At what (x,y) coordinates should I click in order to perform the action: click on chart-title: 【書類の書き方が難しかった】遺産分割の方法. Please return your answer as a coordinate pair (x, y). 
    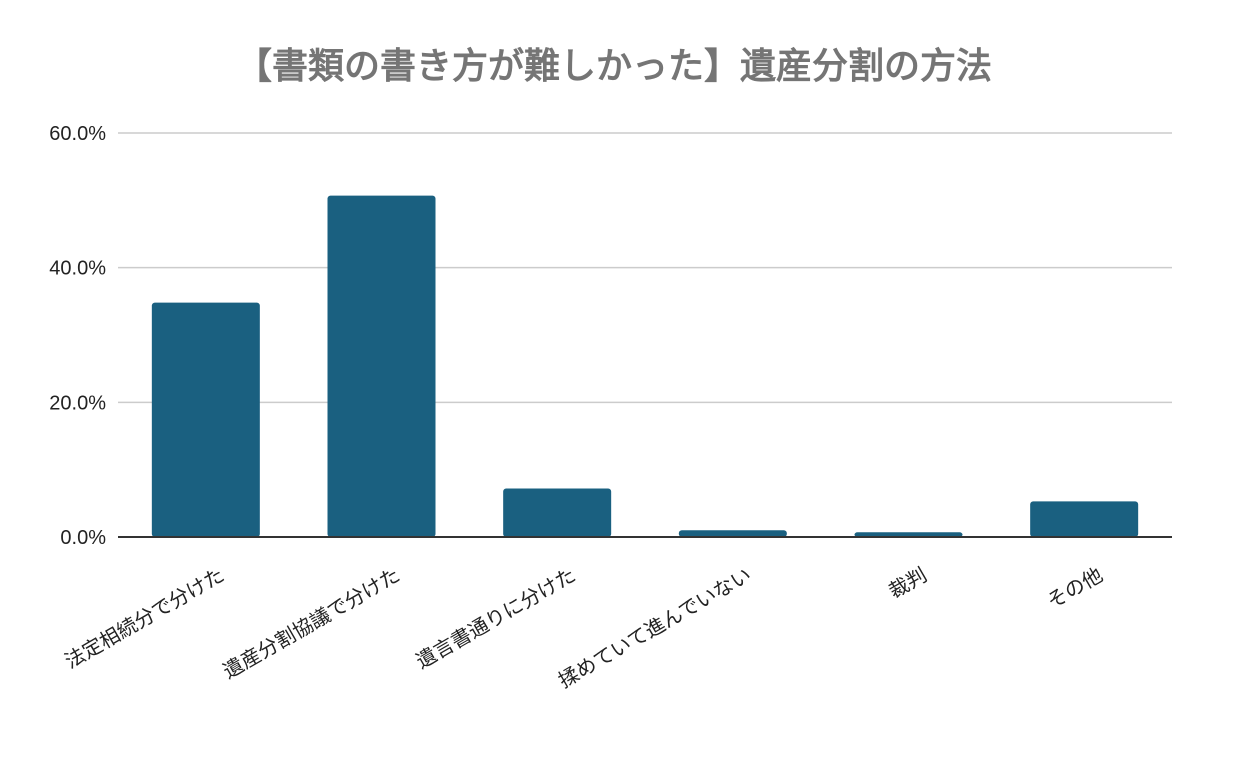
    Looking at the image, I should click on (614, 66).